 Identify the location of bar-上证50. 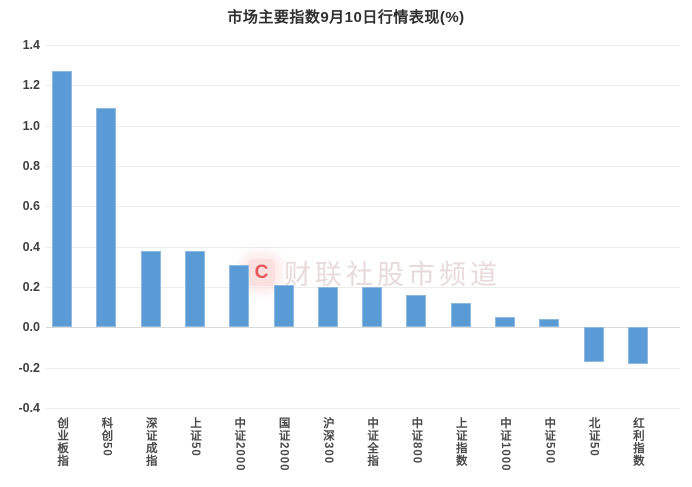
(195, 289).